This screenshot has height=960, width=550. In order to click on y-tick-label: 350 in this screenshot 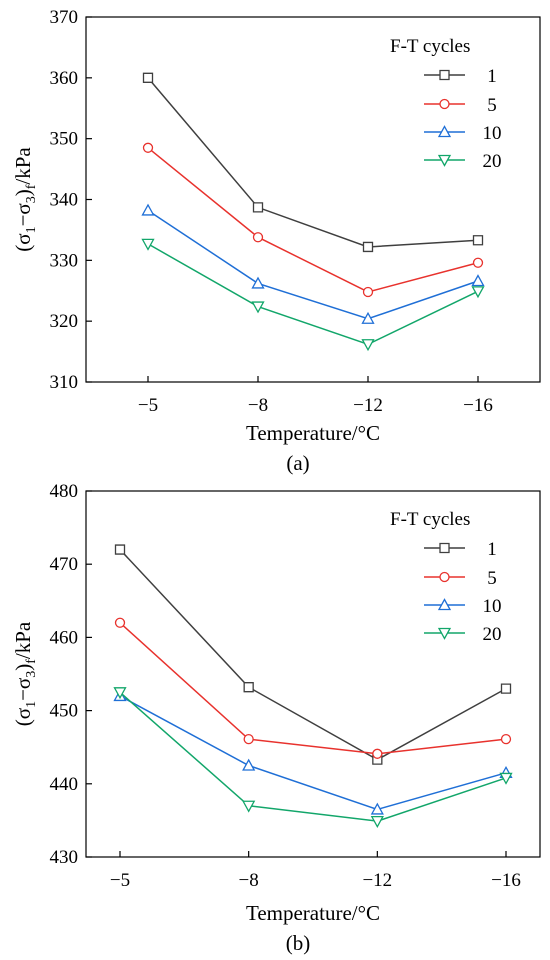, I will do `click(64, 139)`.